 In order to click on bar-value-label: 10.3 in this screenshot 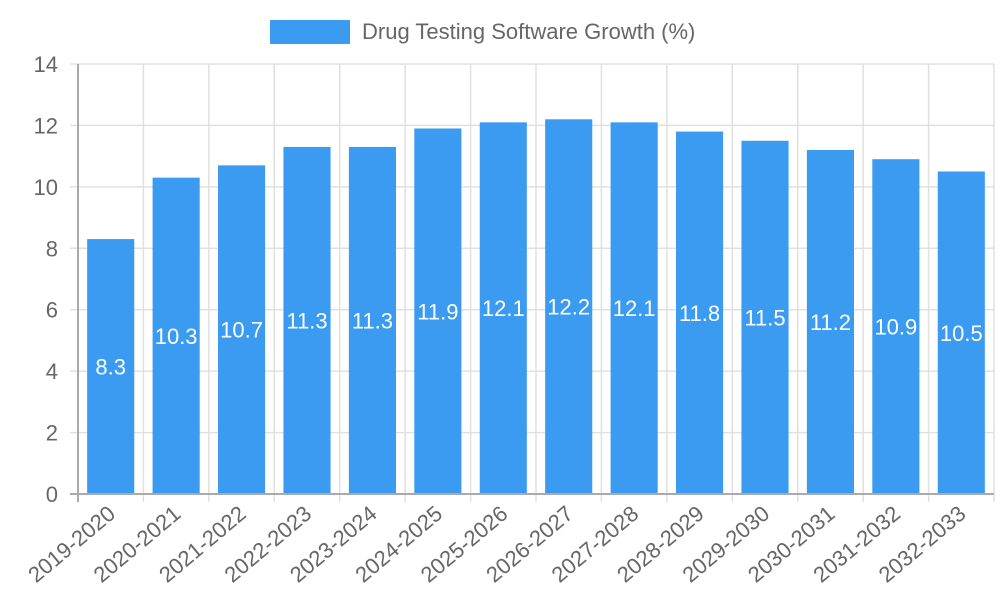, I will do `click(176, 336)`.